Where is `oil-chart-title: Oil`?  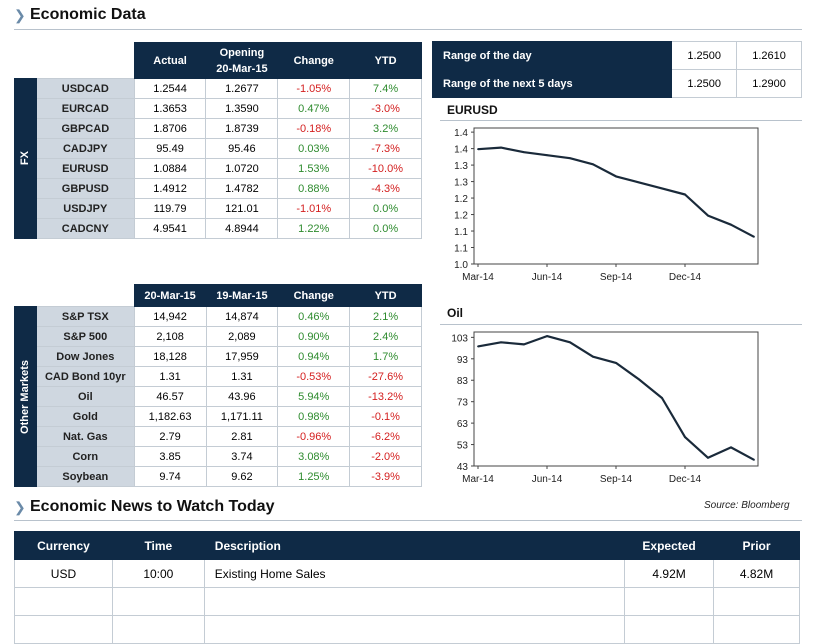
oil-chart-title: Oil is located at coordinates (455, 313).